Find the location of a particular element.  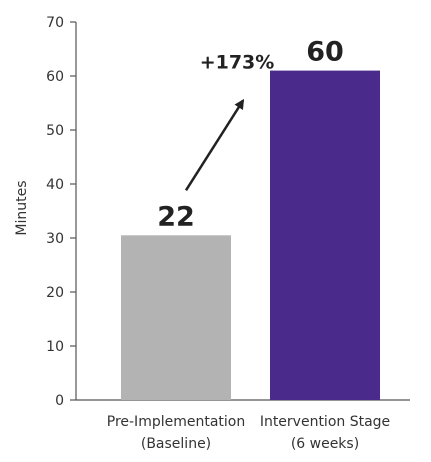

category-label-1: Pre-Implementation (Baseline) is located at coordinates (176, 433).